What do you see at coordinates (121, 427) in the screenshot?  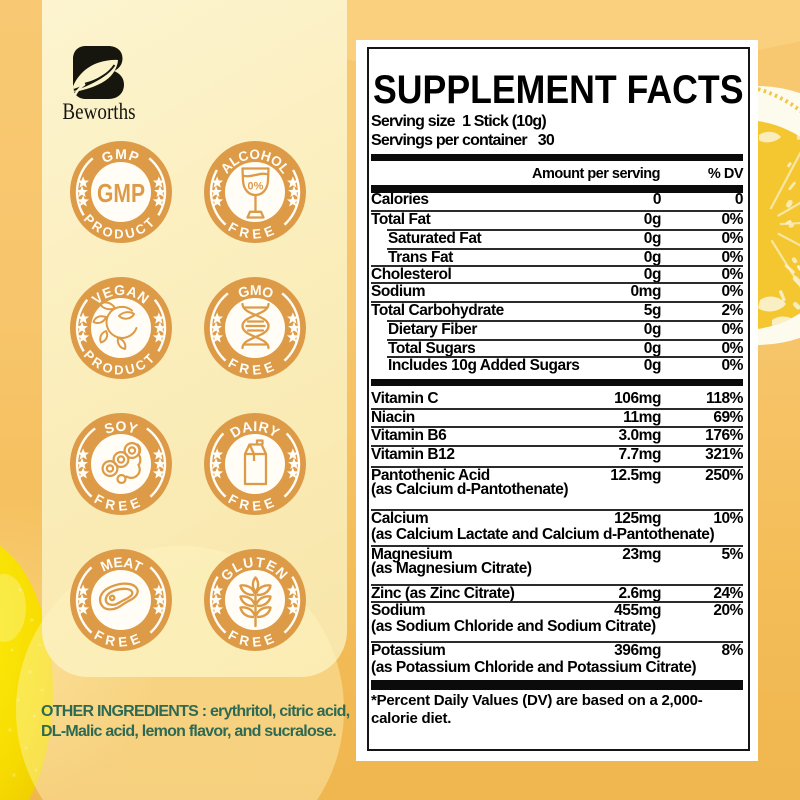 I see `svg-text: SOY` at bounding box center [121, 427].